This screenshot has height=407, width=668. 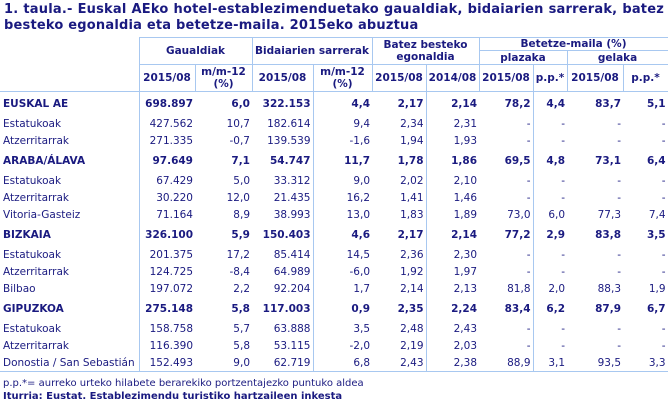 What do you see at coordinates (410, 160) in the screenshot?
I see `cell: 1,78` at bounding box center [410, 160].